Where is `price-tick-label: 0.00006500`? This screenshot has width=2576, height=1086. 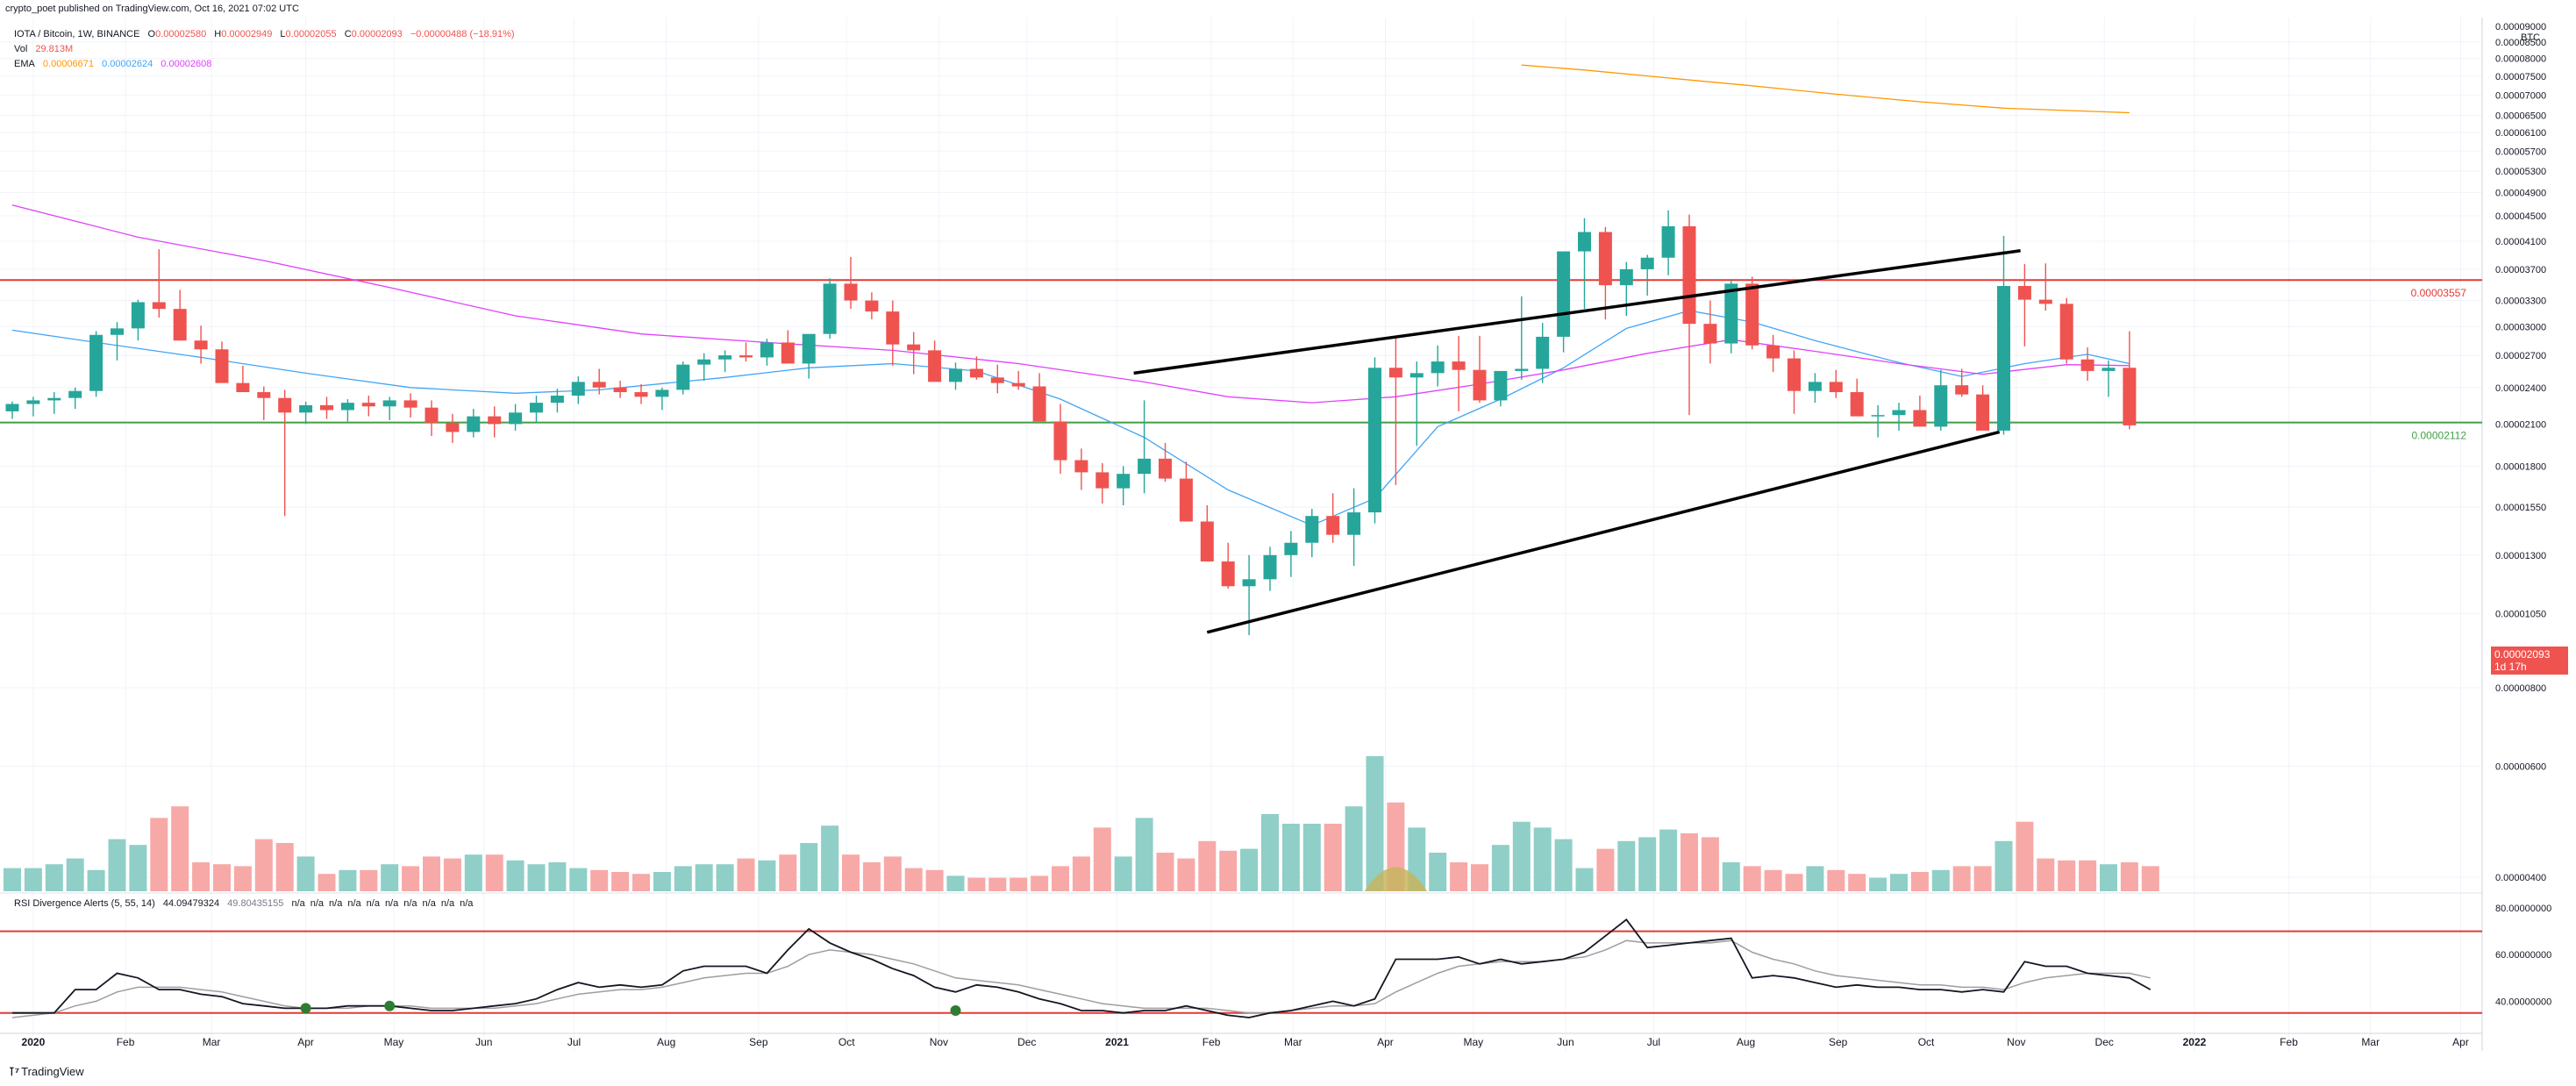
price-tick-label: 0.00006500 is located at coordinates (2520, 116).